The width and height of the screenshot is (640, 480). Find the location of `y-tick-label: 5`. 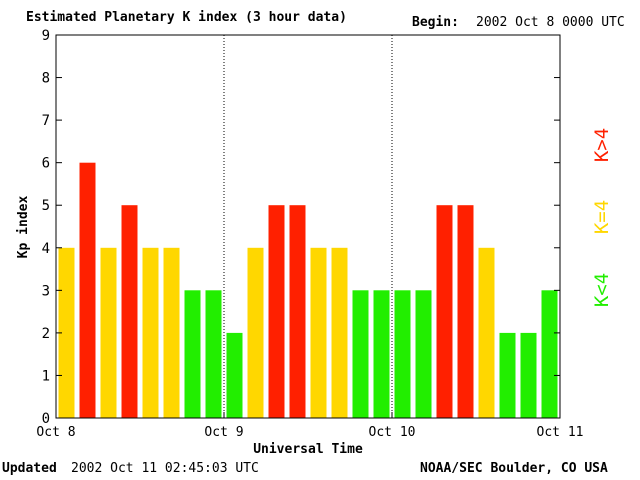

y-tick-label: 5 is located at coordinates (46, 206).